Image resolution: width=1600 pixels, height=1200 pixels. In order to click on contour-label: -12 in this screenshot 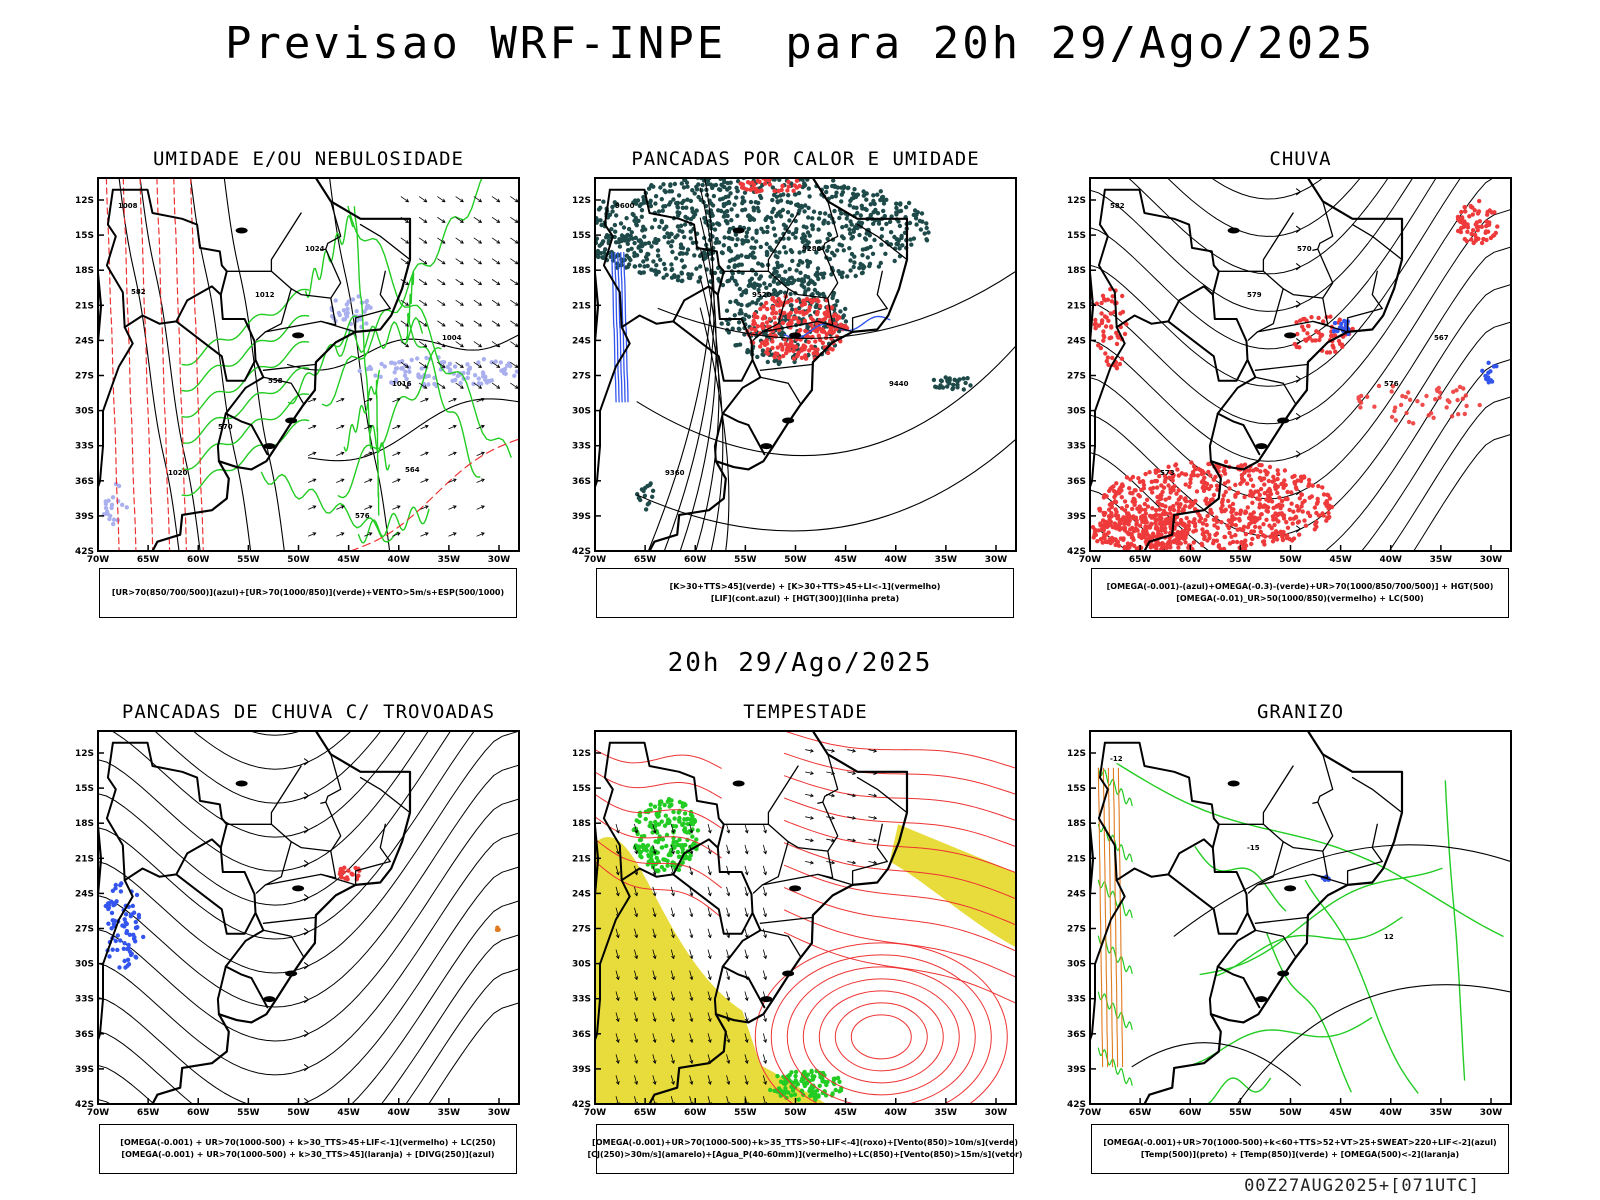, I will do `click(1116, 759)`.